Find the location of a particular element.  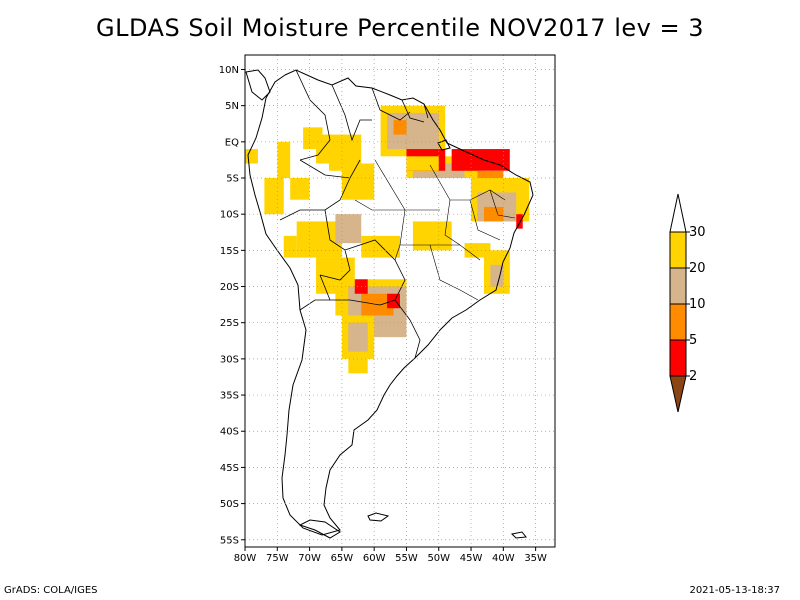

x-tick-label: 55W is located at coordinates (406, 558).